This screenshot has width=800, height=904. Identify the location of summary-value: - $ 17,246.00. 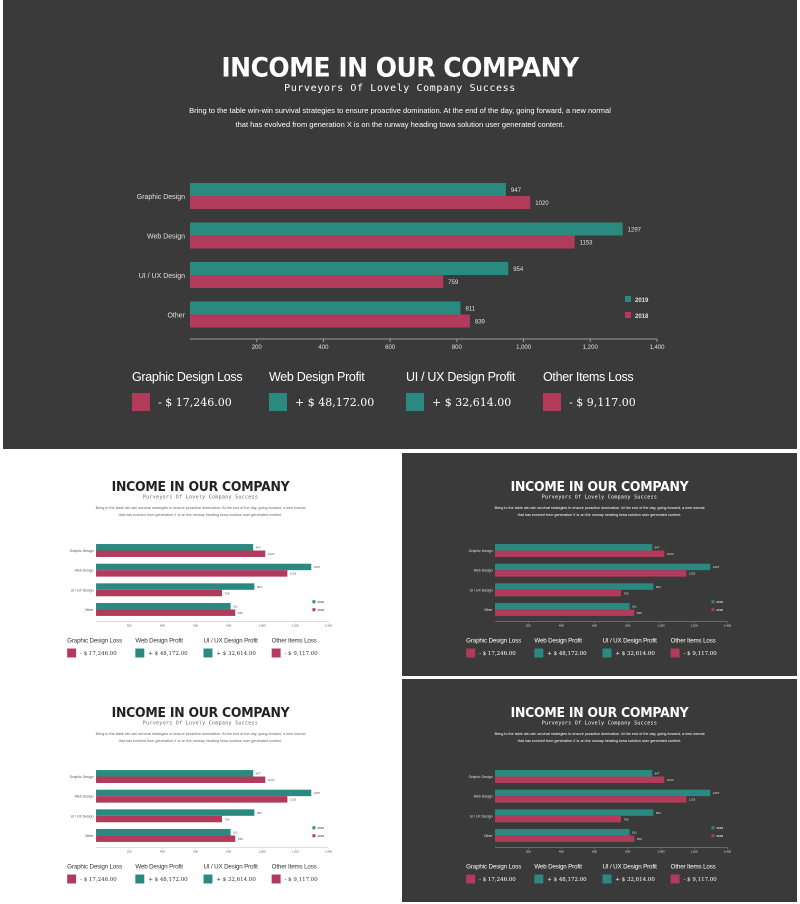
(497, 653).